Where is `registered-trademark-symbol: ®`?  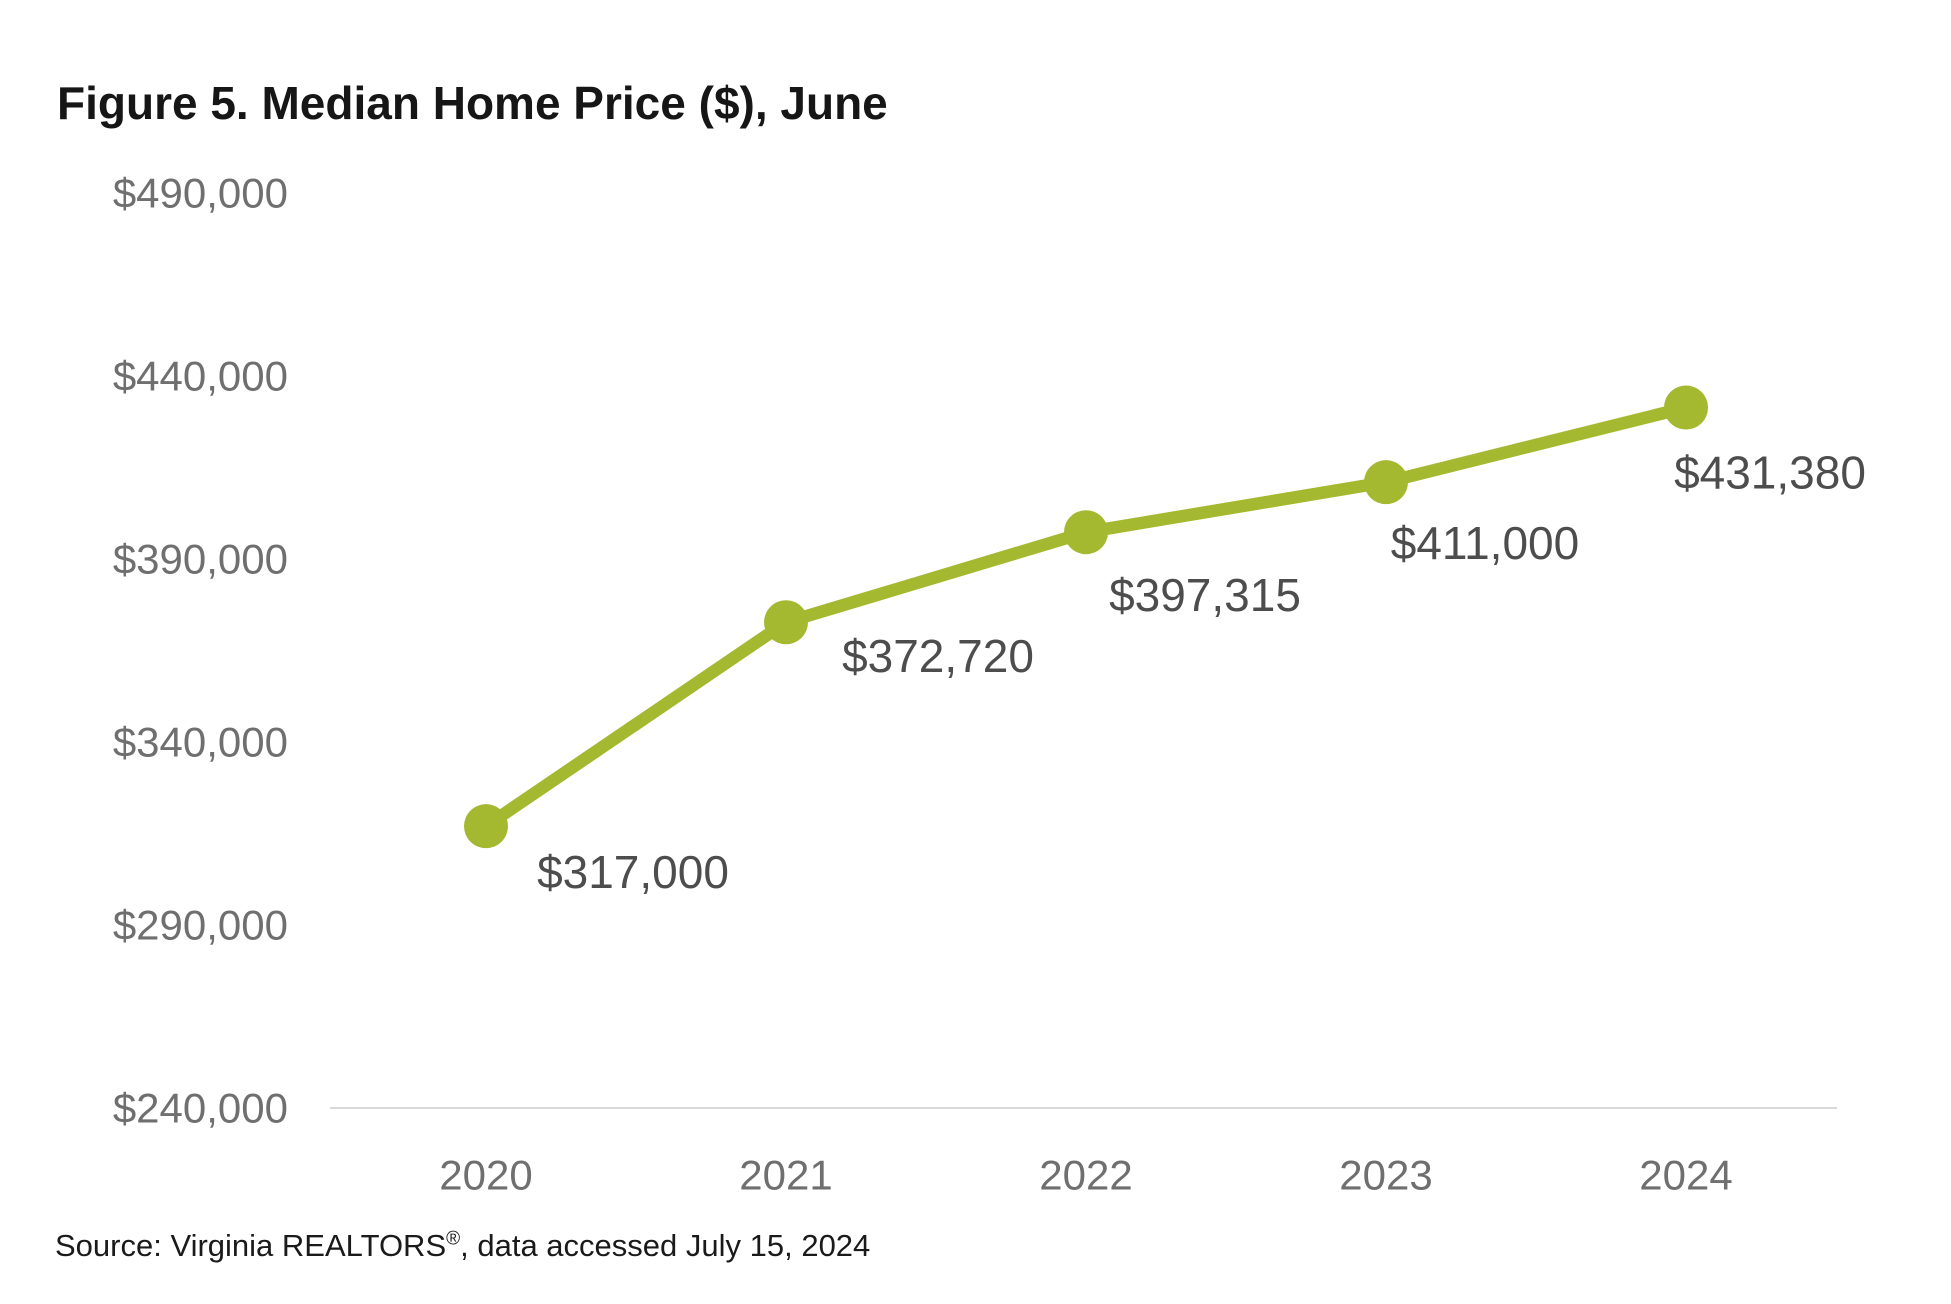 registered-trademark-symbol: ® is located at coordinates (453, 1239).